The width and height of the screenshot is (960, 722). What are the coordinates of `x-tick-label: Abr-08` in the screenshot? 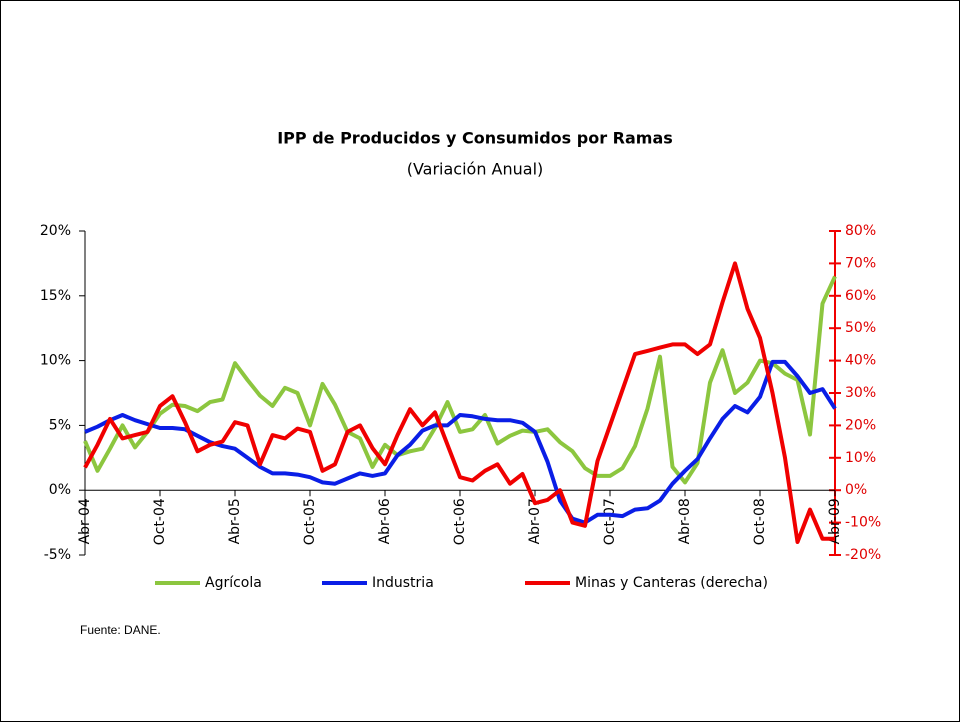 It's located at (685, 521).